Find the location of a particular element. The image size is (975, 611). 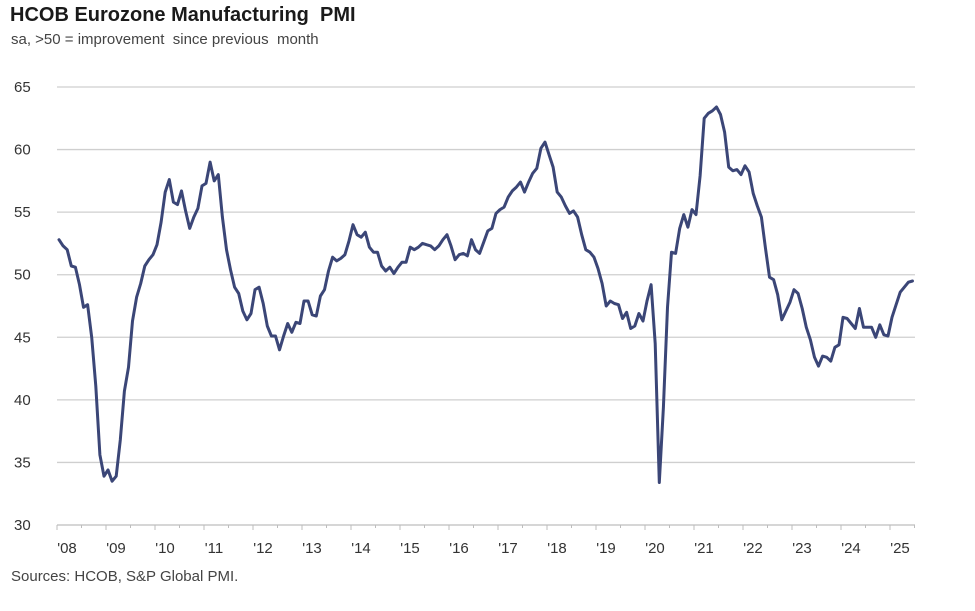

x-tick-label: '24 is located at coordinates (851, 548).